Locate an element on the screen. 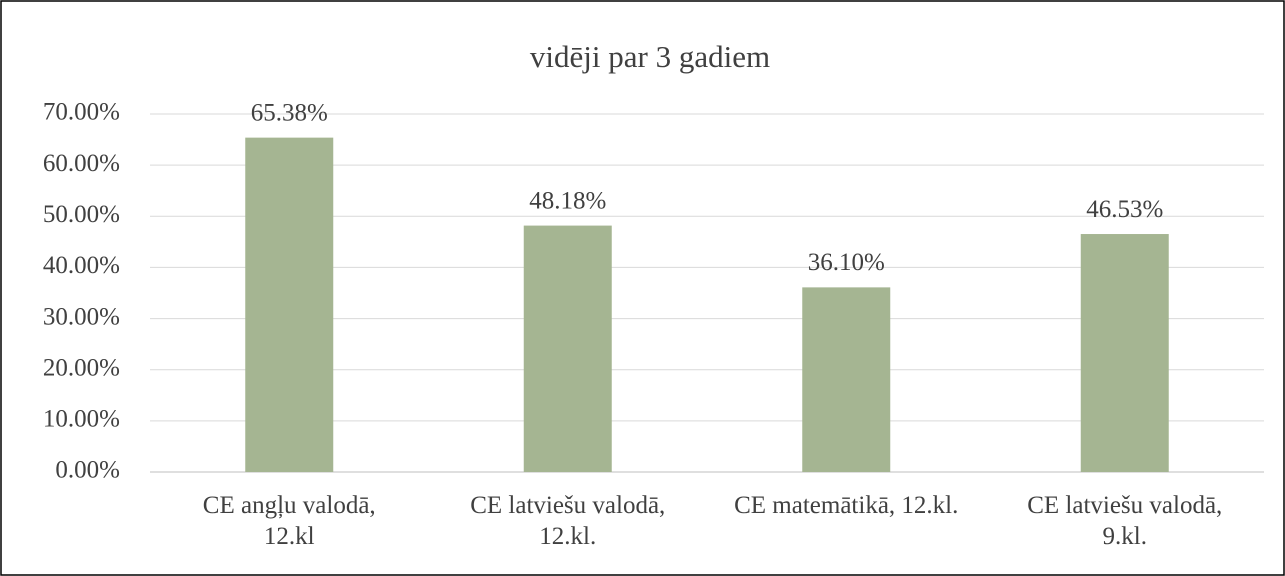 The width and height of the screenshot is (1285, 576). x-tick-label: CE latviešu valodā, 12.kl. is located at coordinates (568, 521).